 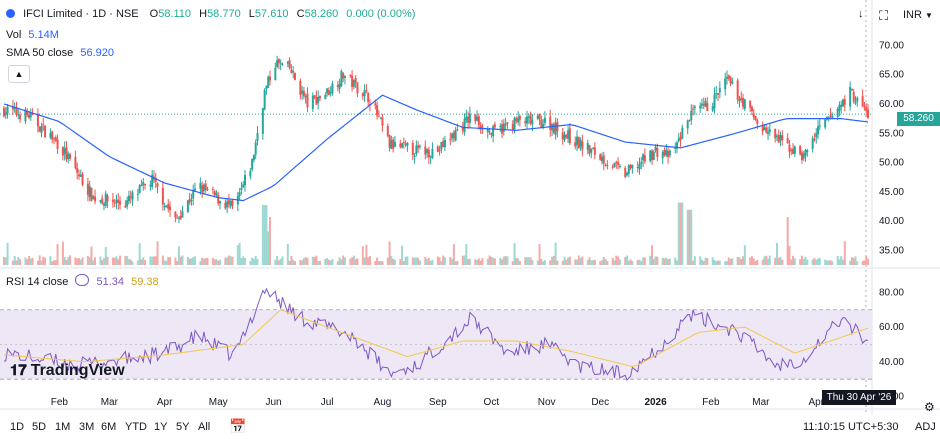 What do you see at coordinates (81, 14) in the screenshot?
I see `symbol-title: IFCI Limited · 1D · NSE` at bounding box center [81, 14].